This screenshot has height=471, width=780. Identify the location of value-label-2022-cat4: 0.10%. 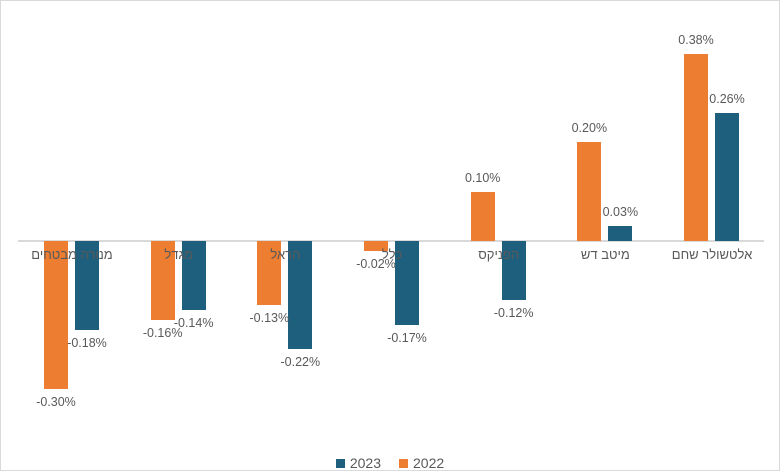
(482, 177).